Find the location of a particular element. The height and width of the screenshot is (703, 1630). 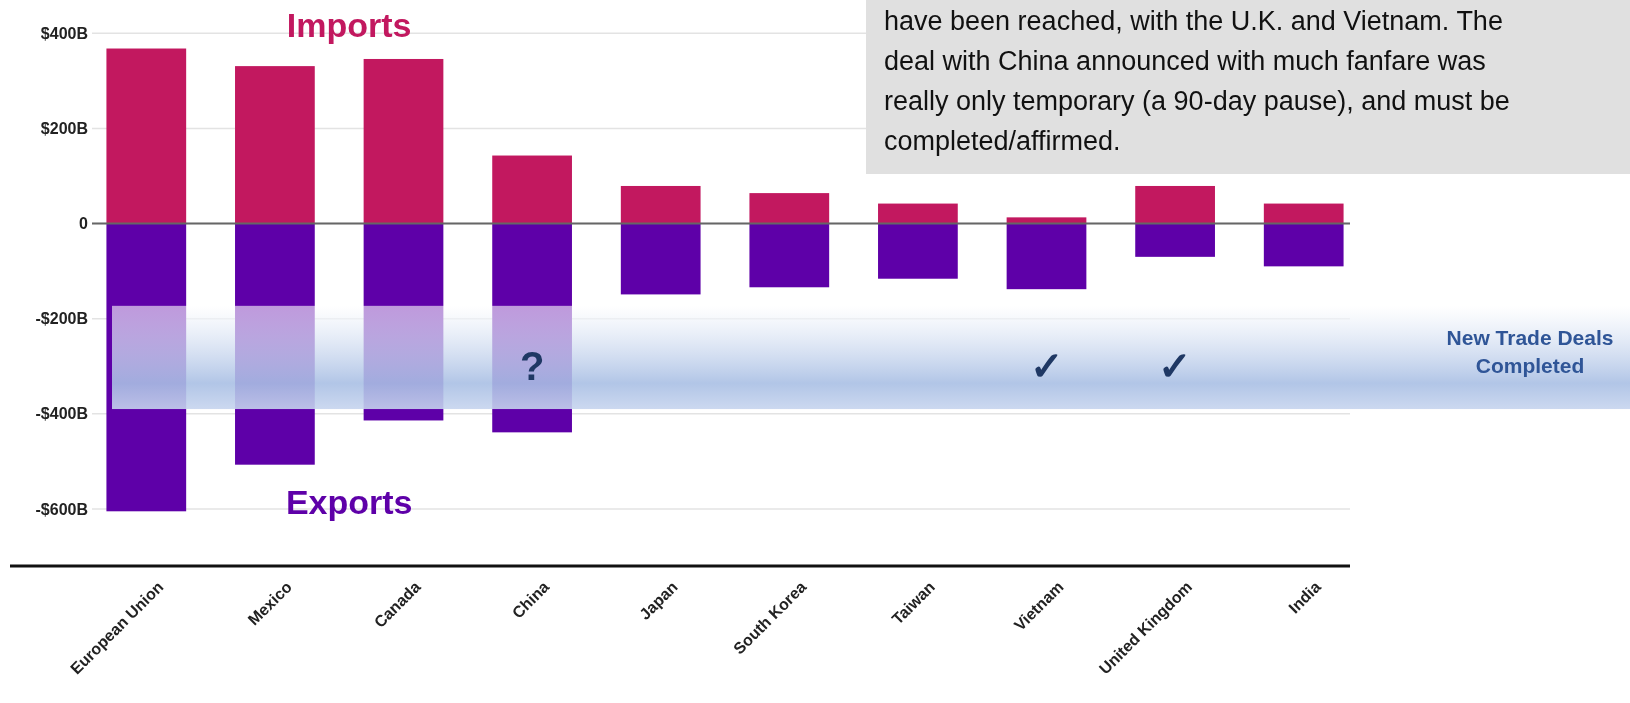

band-label: New Trade Deals Completed is located at coordinates (1530, 352).